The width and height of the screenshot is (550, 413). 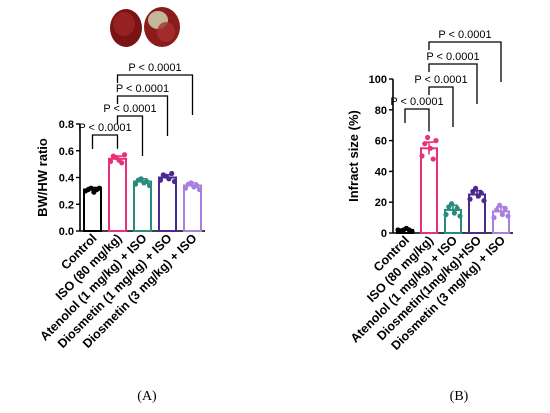 What do you see at coordinates (66, 125) in the screenshot?
I see `y-tick-label: 0.8` at bounding box center [66, 125].